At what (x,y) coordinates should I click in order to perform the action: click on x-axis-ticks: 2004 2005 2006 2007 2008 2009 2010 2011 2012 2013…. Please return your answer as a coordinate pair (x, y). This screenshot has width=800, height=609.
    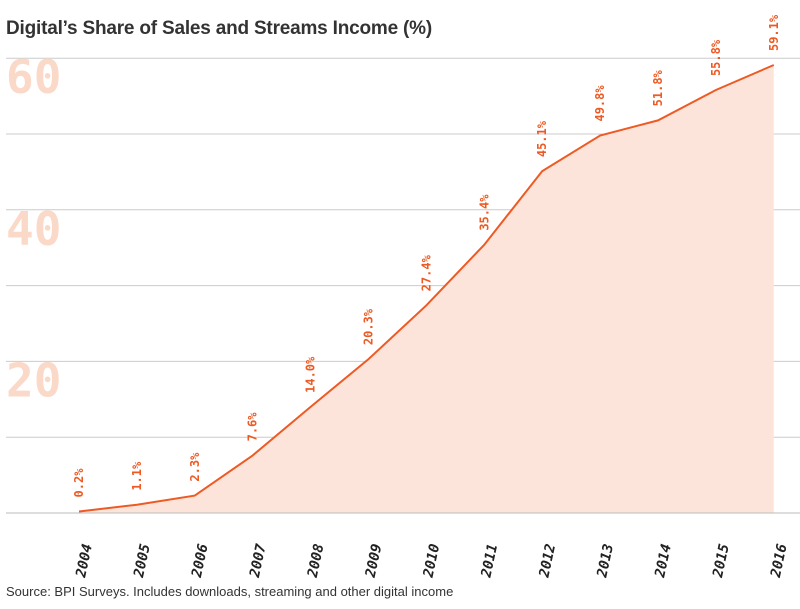
    Looking at the image, I should click on (432, 561).